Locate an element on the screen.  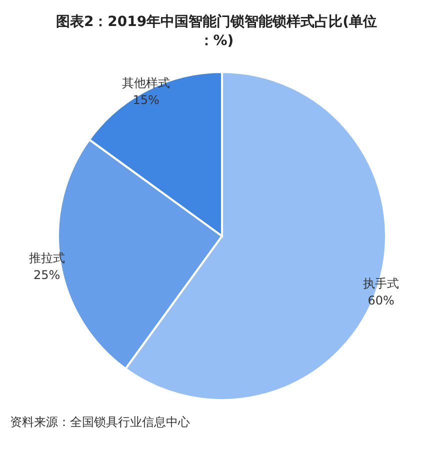
text: 资料来源：全国锁具行业信息中心 is located at coordinates (100, 422).